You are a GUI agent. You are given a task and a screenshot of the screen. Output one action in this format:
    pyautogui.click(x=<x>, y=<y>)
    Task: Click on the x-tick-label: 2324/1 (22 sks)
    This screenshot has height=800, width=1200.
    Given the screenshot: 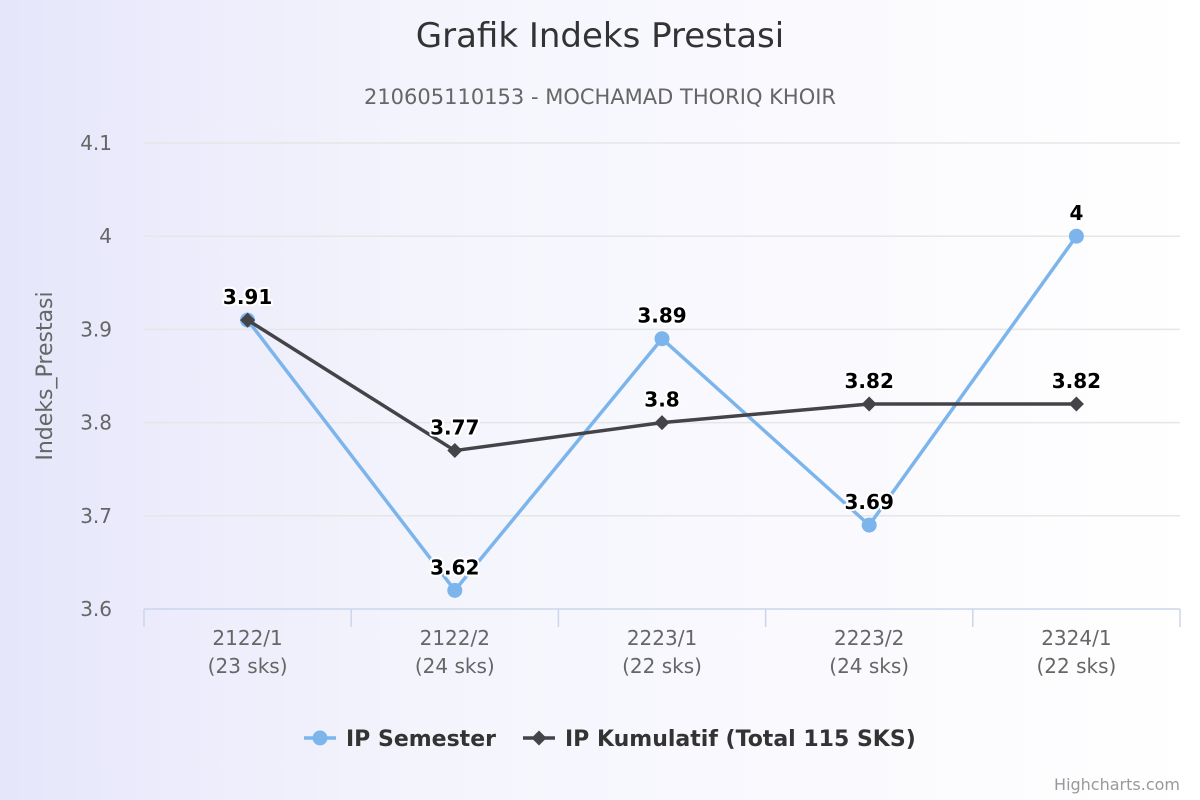 What is the action you would take?
    pyautogui.click(x=1076, y=652)
    